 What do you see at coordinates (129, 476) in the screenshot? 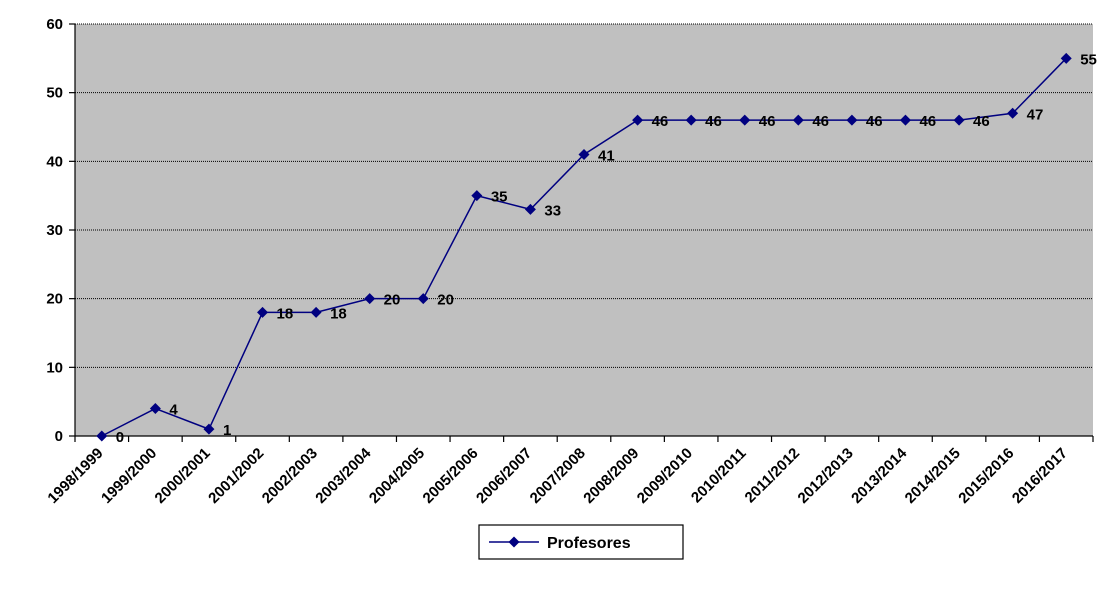
I see `x-tick-label: 1999/2000` at bounding box center [129, 476].